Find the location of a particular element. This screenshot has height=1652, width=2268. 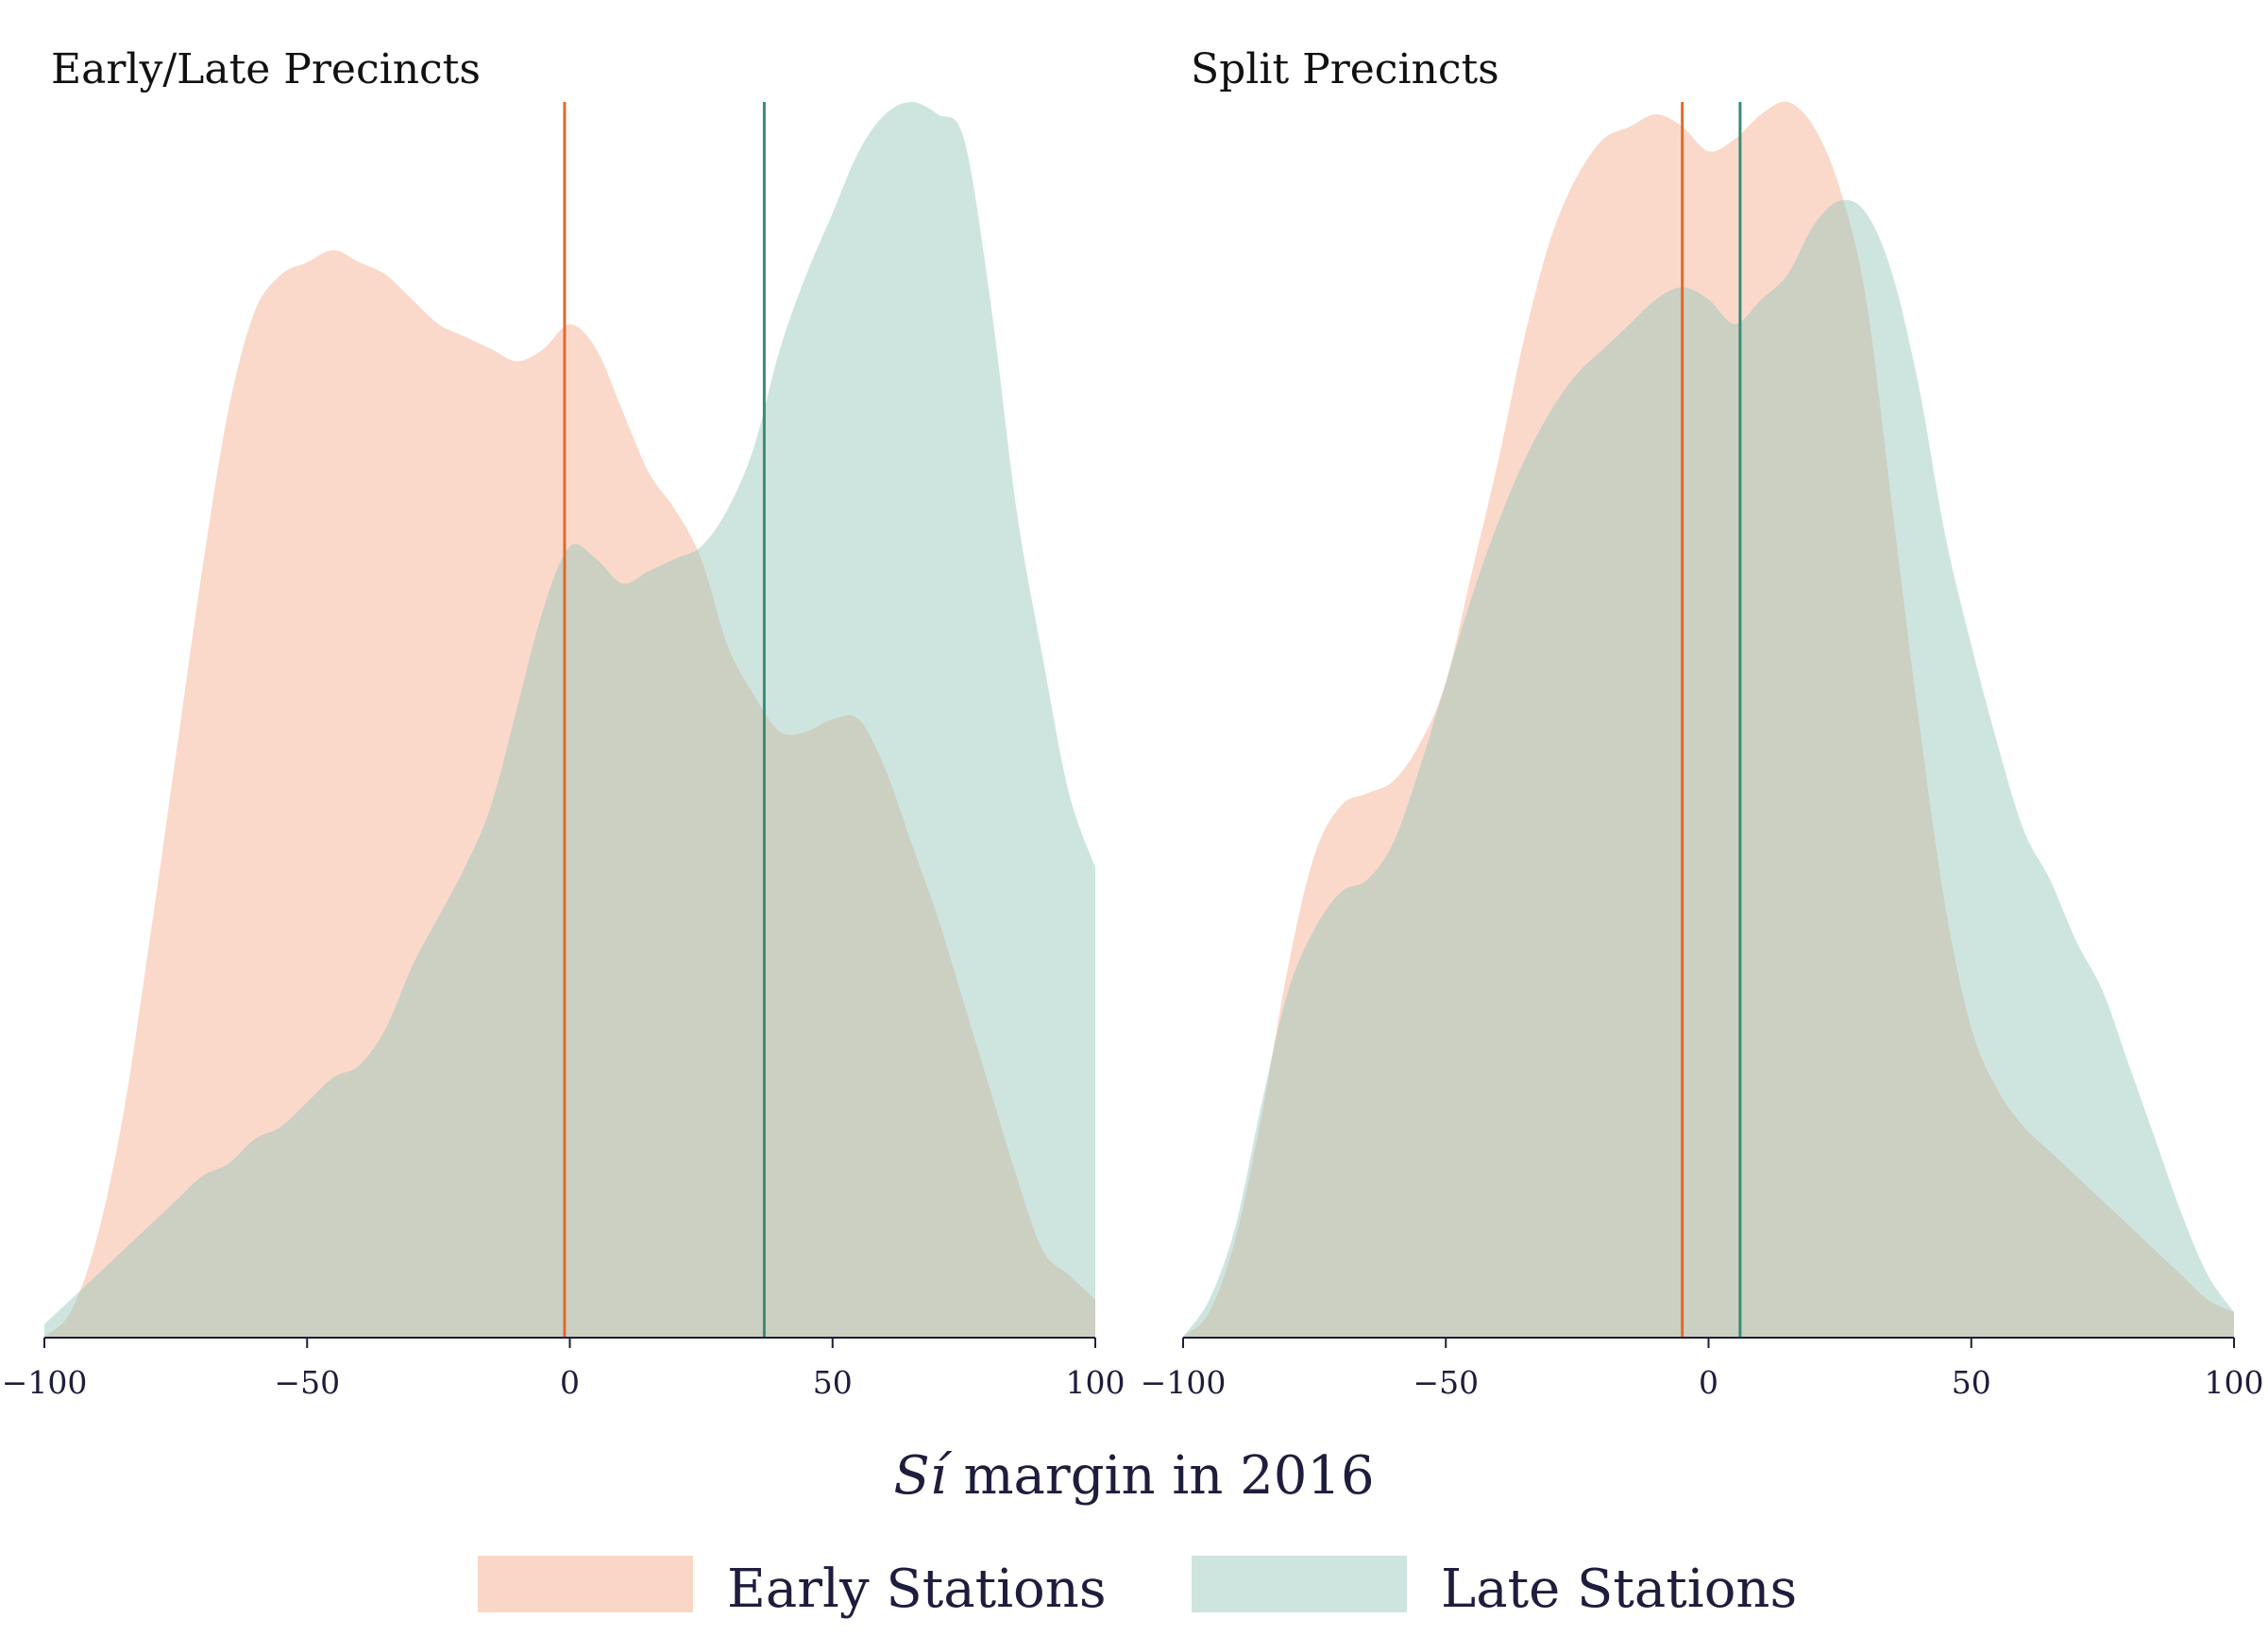

panel-title: Early/Late Precincts is located at coordinates (266, 69).